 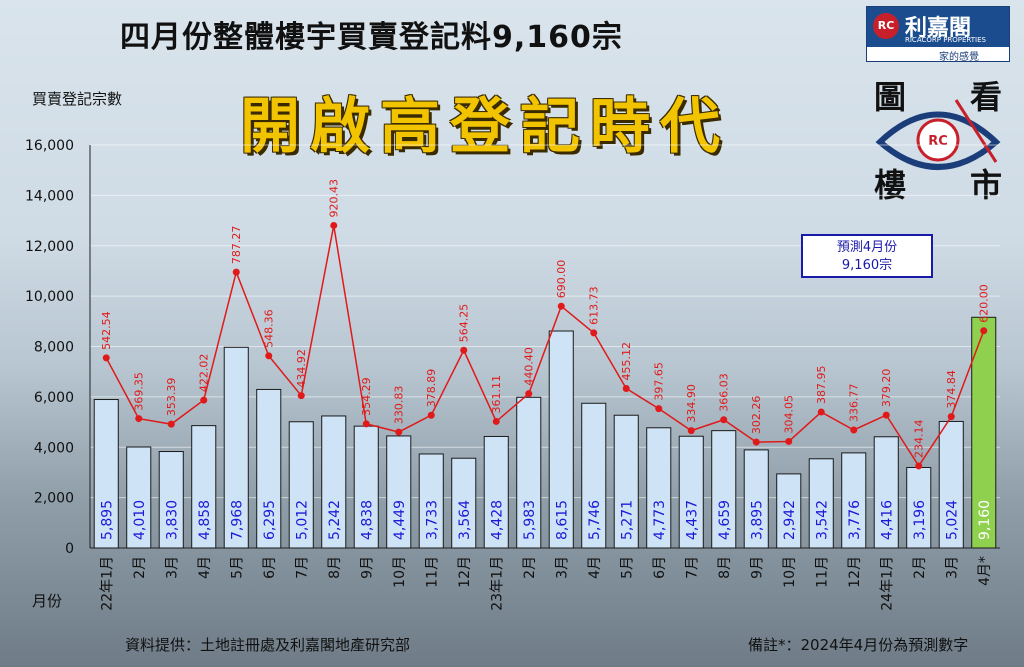 What do you see at coordinates (400, 520) in the screenshot?
I see `bar-value-label: 4,449` at bounding box center [400, 520].